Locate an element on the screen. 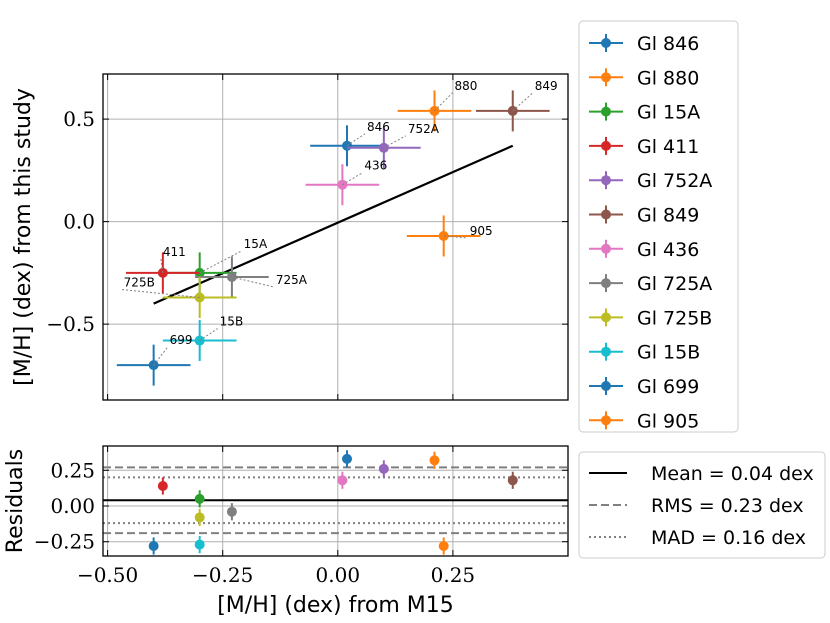 This screenshot has width=830, height=623. legend-entry: MAD = 0.16 dex is located at coordinates (697, 538).